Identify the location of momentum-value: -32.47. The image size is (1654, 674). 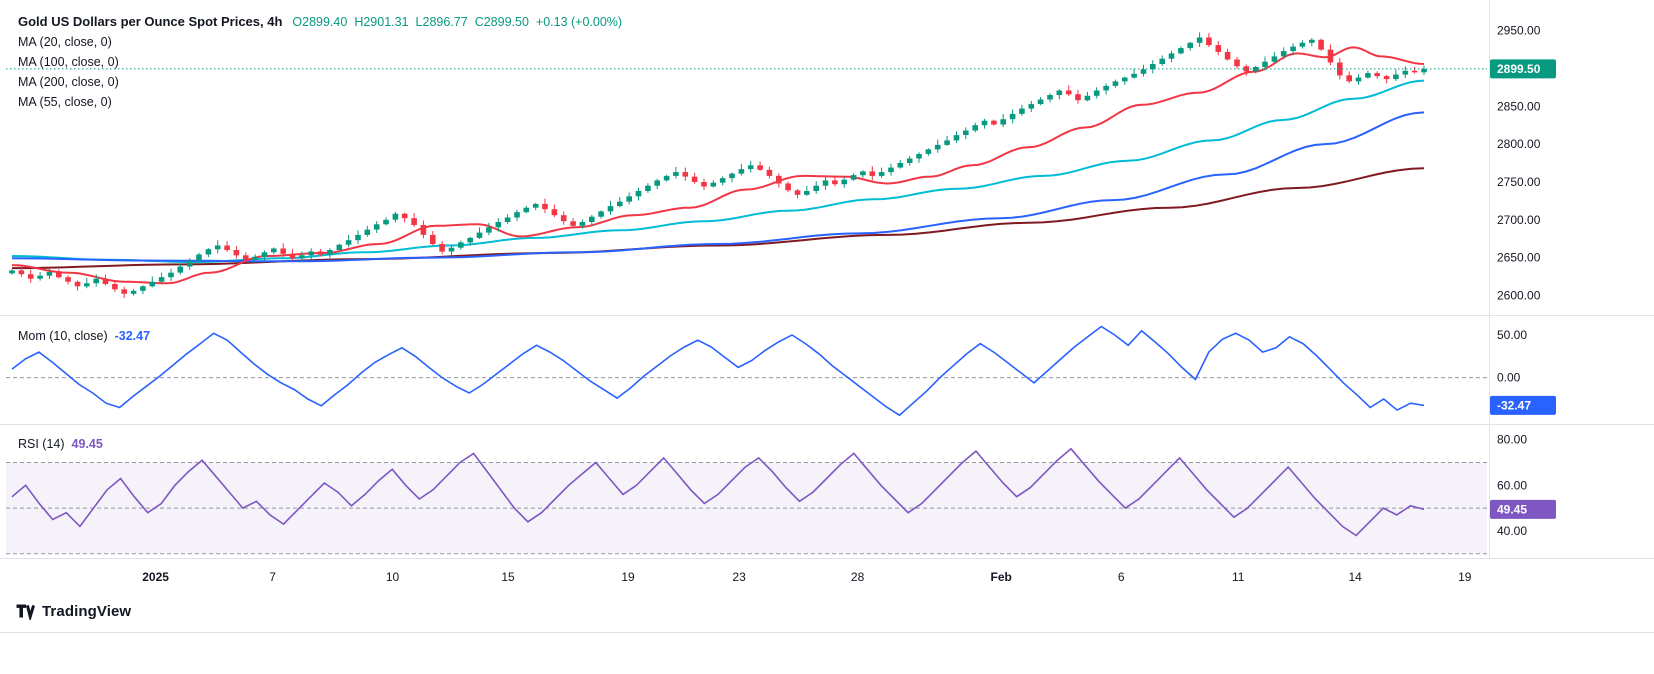
(132, 336).